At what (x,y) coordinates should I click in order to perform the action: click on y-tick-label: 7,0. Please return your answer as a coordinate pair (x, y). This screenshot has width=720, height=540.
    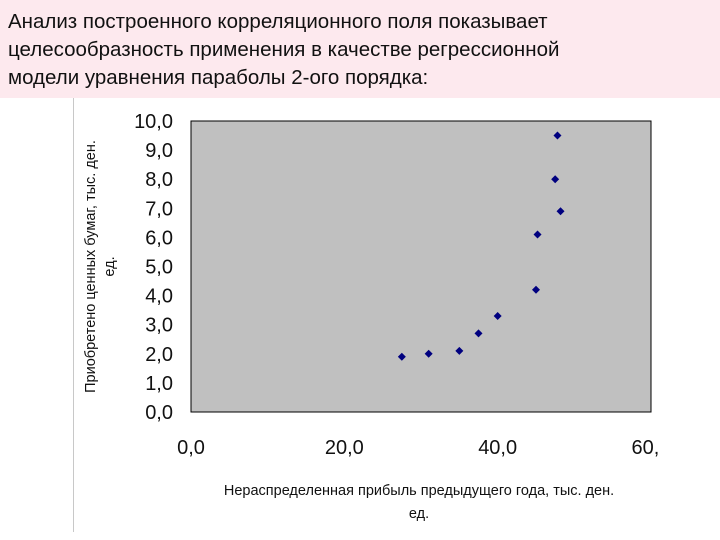
    Looking at the image, I should click on (159, 209).